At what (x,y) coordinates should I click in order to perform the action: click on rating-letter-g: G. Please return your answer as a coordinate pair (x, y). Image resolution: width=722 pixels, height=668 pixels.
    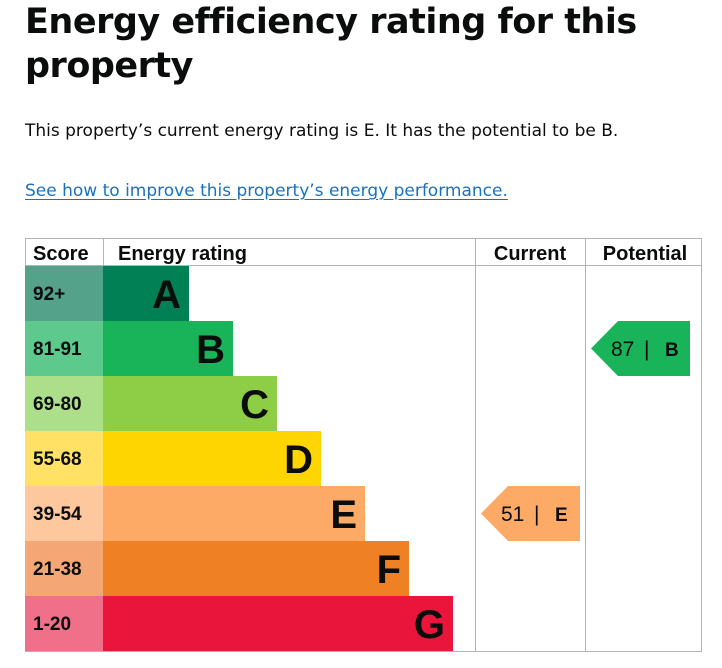
    Looking at the image, I should click on (429, 625).